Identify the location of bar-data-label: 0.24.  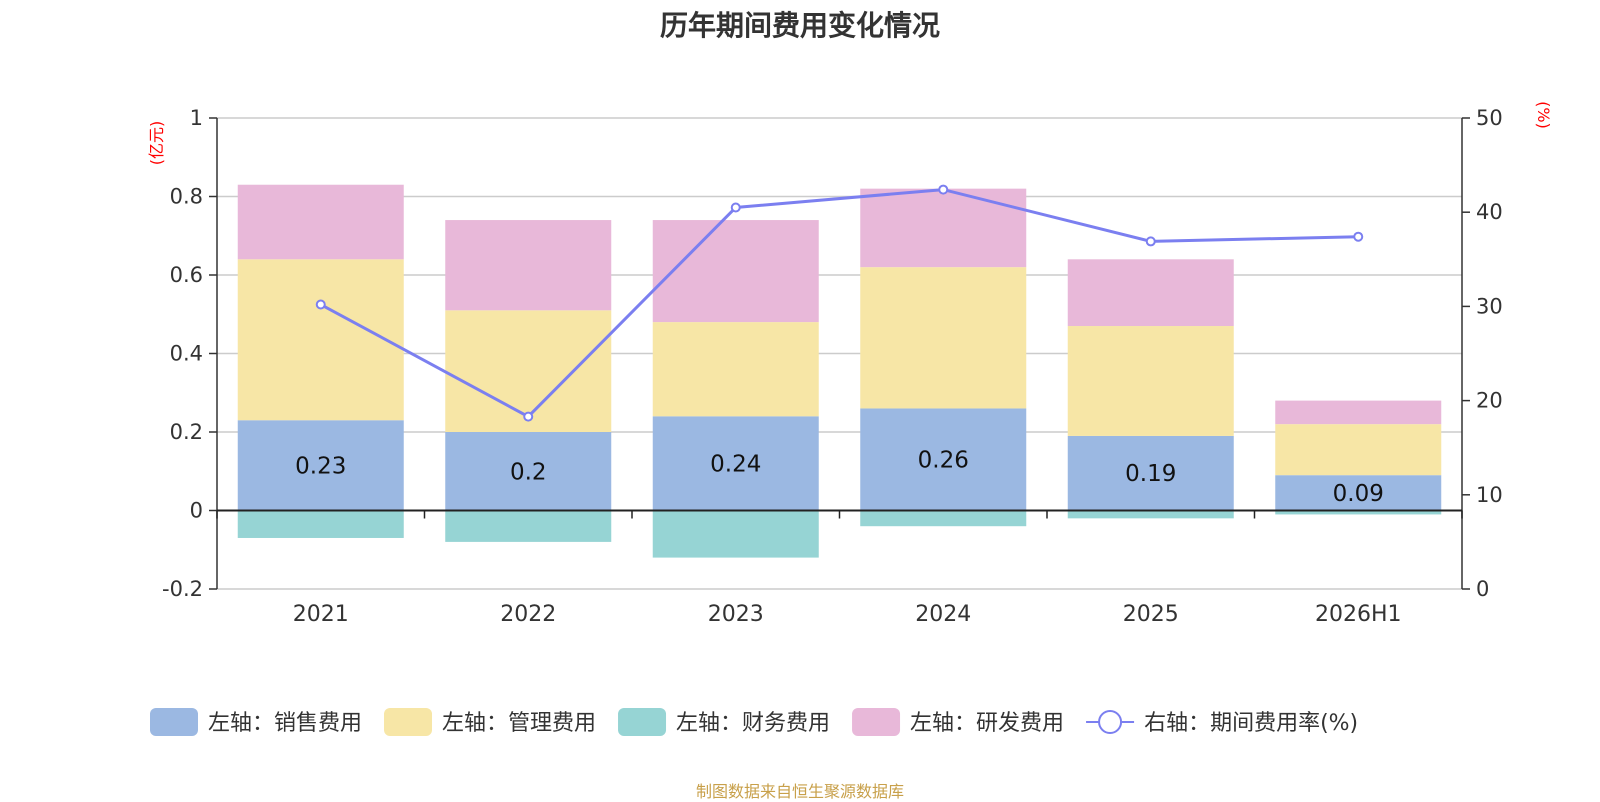
(735, 464).